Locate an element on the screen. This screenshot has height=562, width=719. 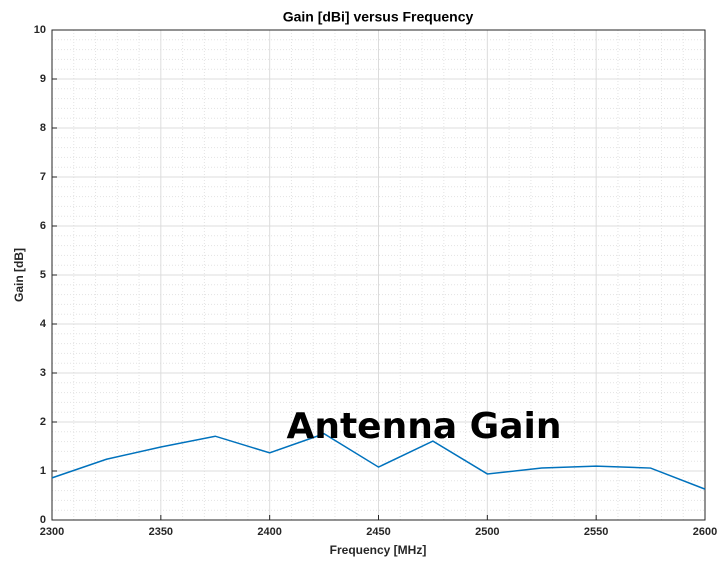
y-tick-label: 7 is located at coordinates (43, 177).